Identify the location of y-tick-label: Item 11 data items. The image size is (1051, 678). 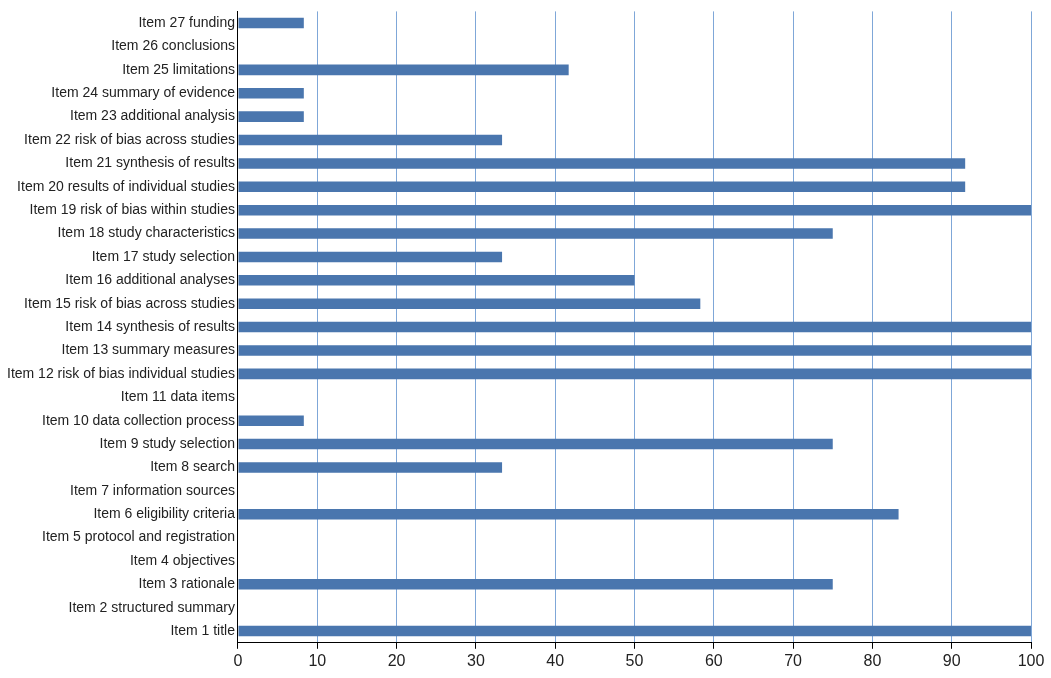
(177, 396).